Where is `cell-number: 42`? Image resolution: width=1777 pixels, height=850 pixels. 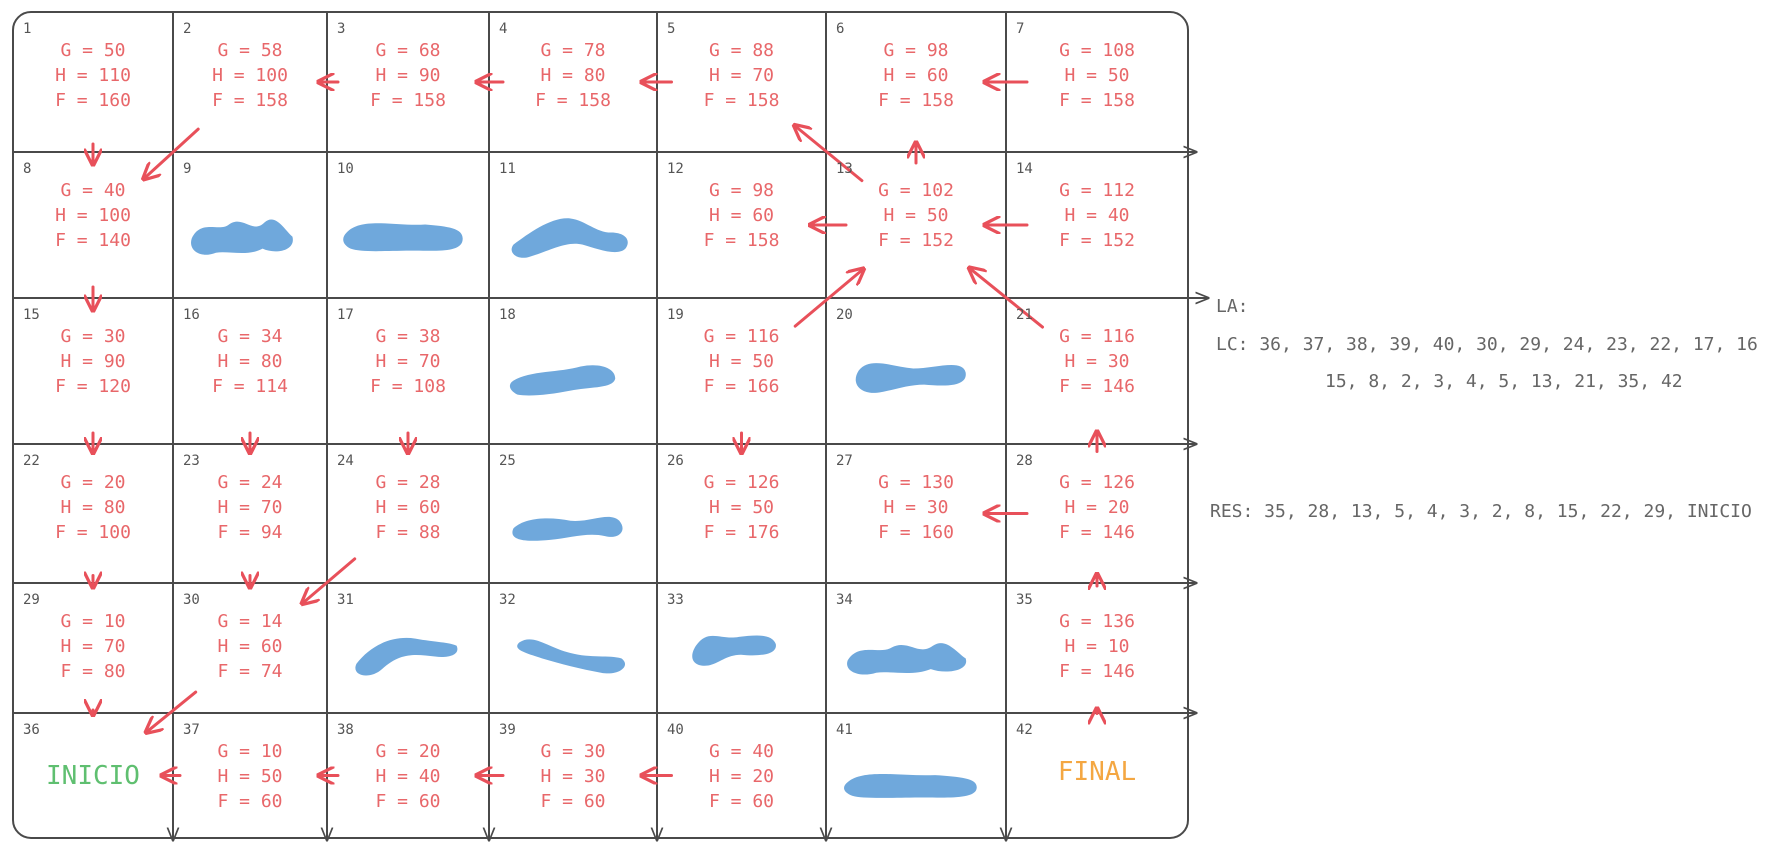
cell-number: 42 is located at coordinates (1024, 730).